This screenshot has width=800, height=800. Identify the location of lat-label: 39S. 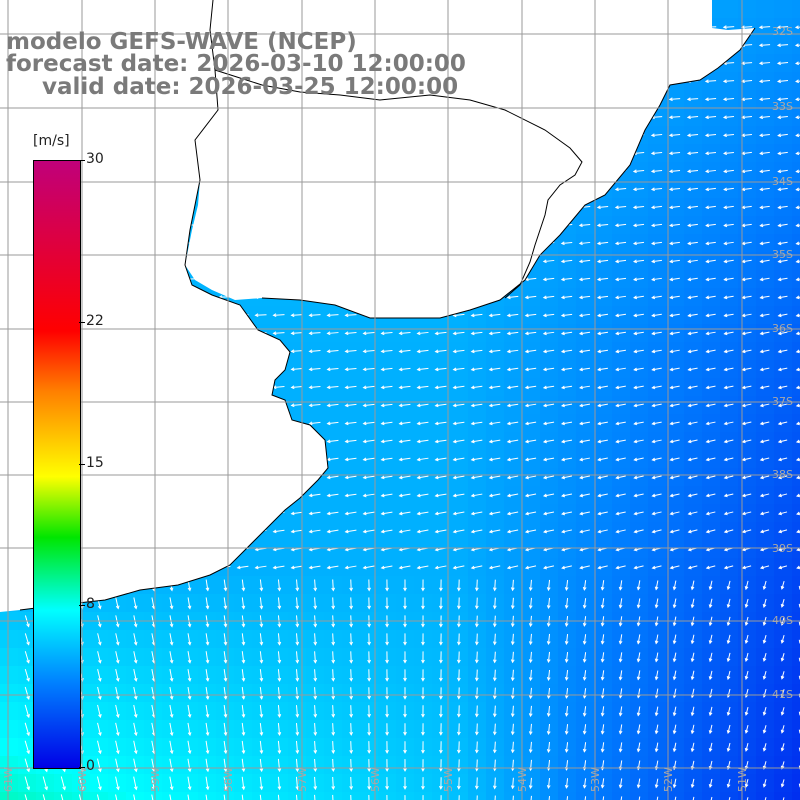
(782, 548).